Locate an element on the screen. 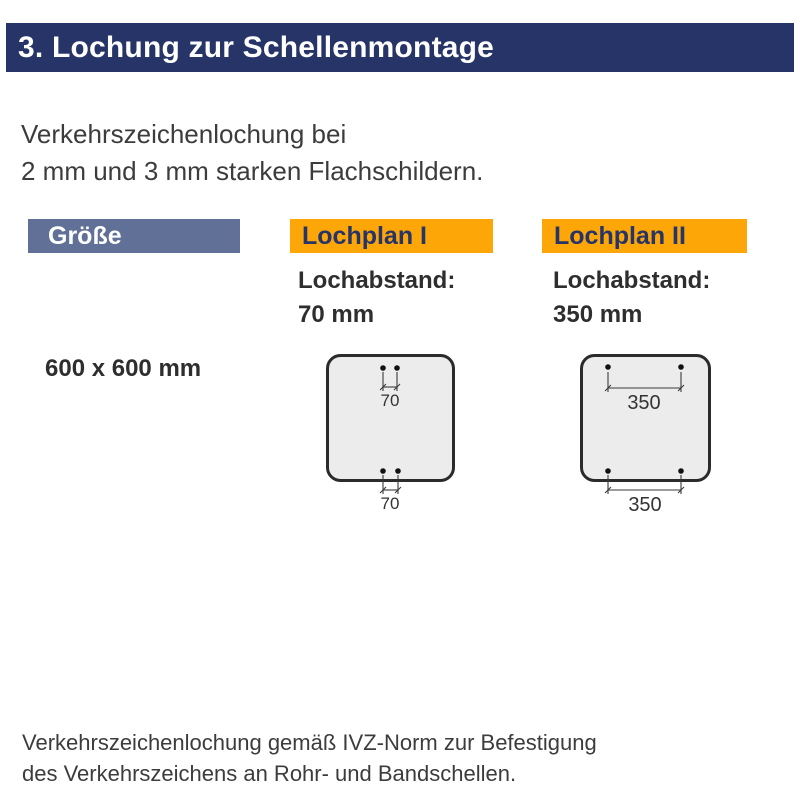 This screenshot has width=800, height=800. subheader-lochabstand-plan1: Lochabstand: 70 mm is located at coordinates (376, 298).